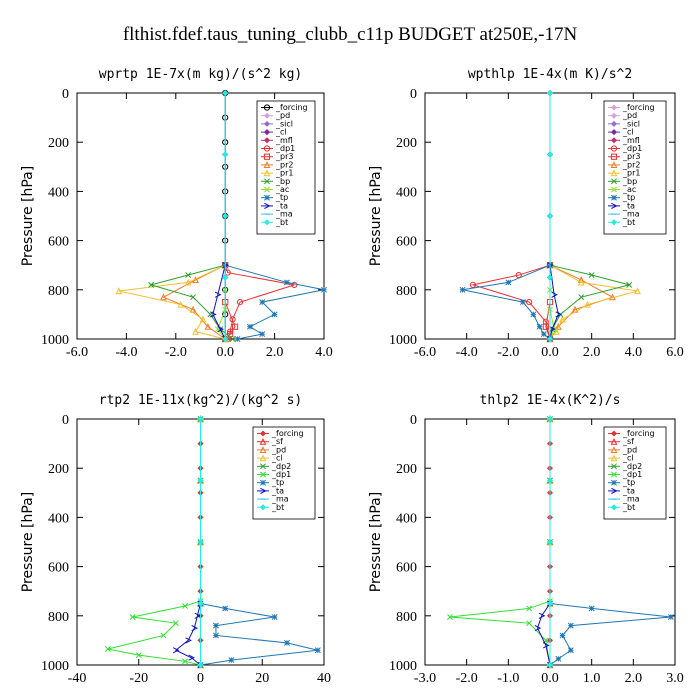 Image resolution: width=700 pixels, height=700 pixels. Describe the element at coordinates (550, 400) in the screenshot. I see `subplot-title: thlp2 1E-4x(K^2)/s` at that location.